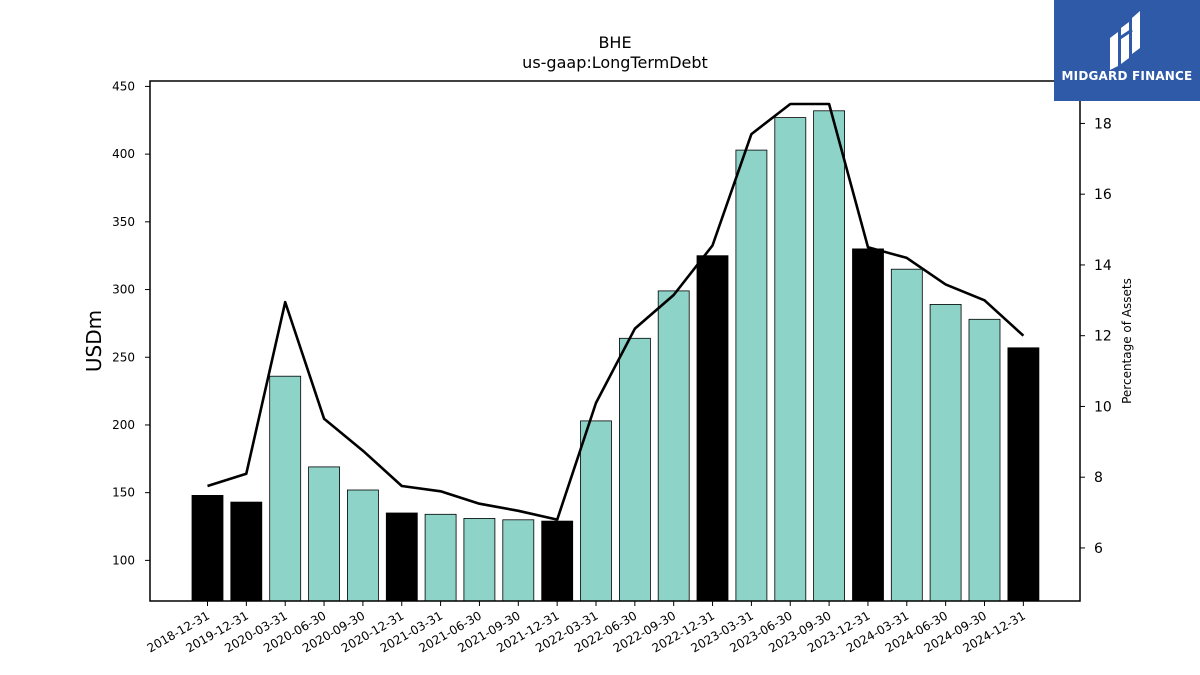 The height and width of the screenshot is (675, 1200). I want to click on y2-tick-label: 18, so click(1103, 124).